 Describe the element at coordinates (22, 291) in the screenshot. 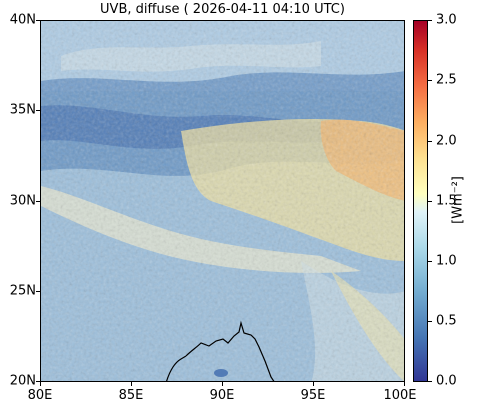

I see `y-tick-label: 25N` at that location.